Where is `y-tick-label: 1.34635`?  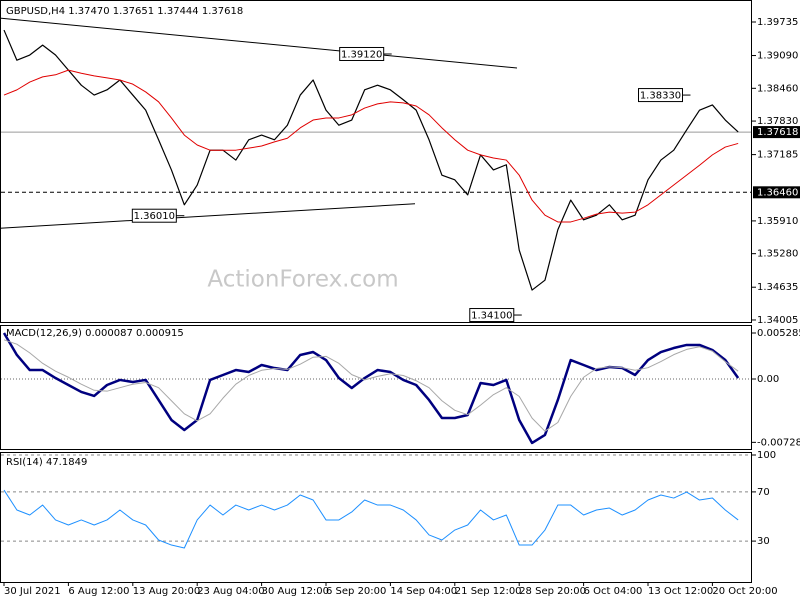 y-tick-label: 1.34635 is located at coordinates (777, 287).